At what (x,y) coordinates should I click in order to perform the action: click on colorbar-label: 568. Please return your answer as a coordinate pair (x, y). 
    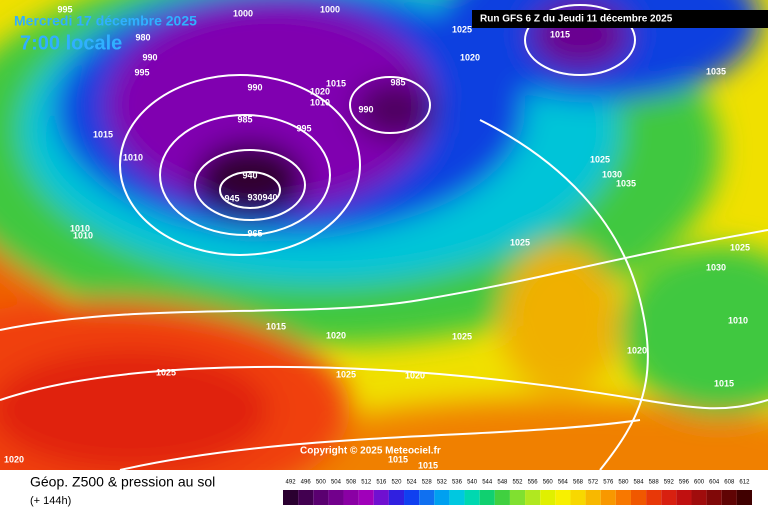
    Looking at the image, I should click on (578, 483).